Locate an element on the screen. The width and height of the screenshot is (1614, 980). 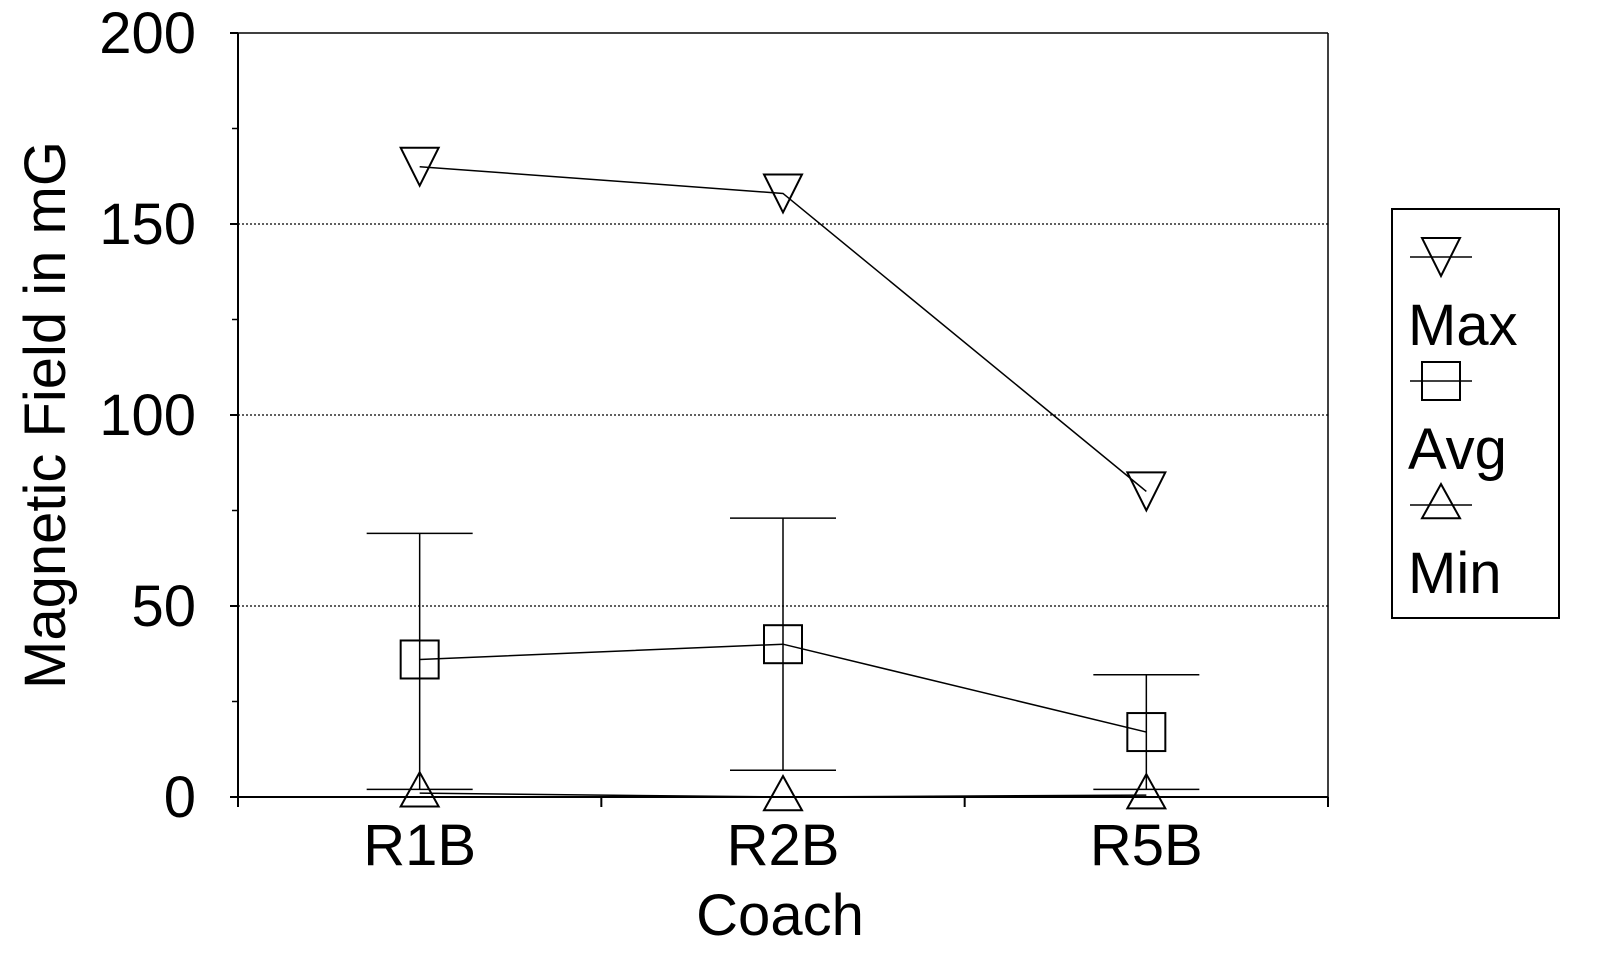
legend: Max Avg Min is located at coordinates (1475, 413).